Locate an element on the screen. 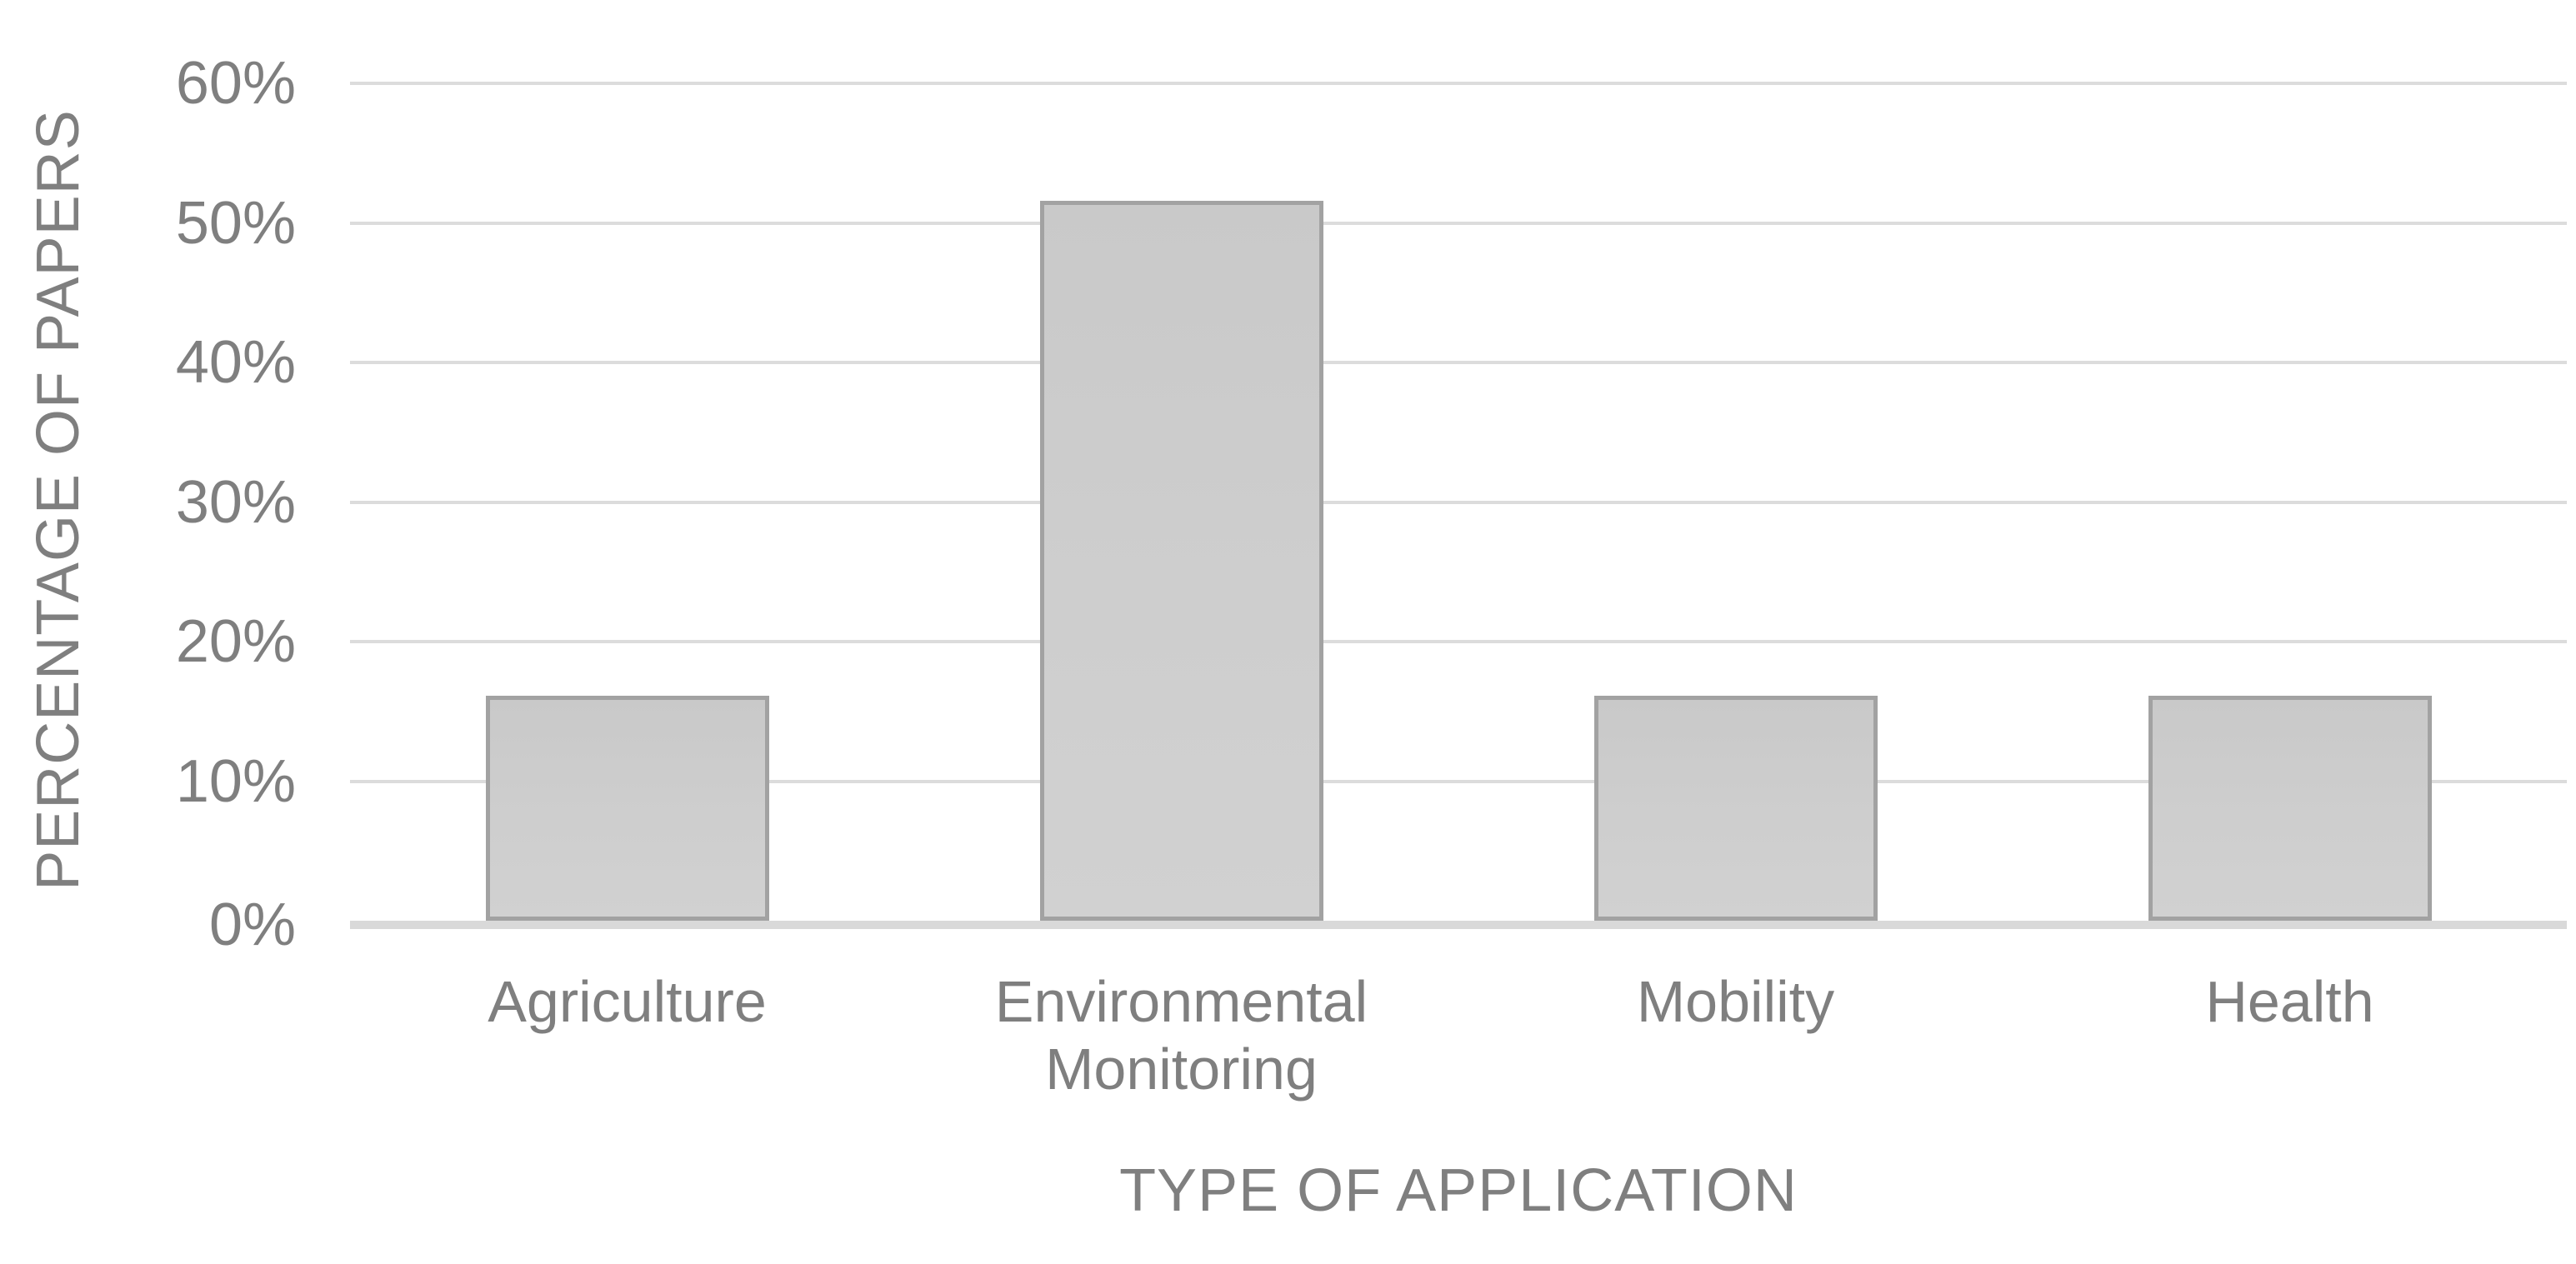  x-axis-line is located at coordinates (1459, 925).